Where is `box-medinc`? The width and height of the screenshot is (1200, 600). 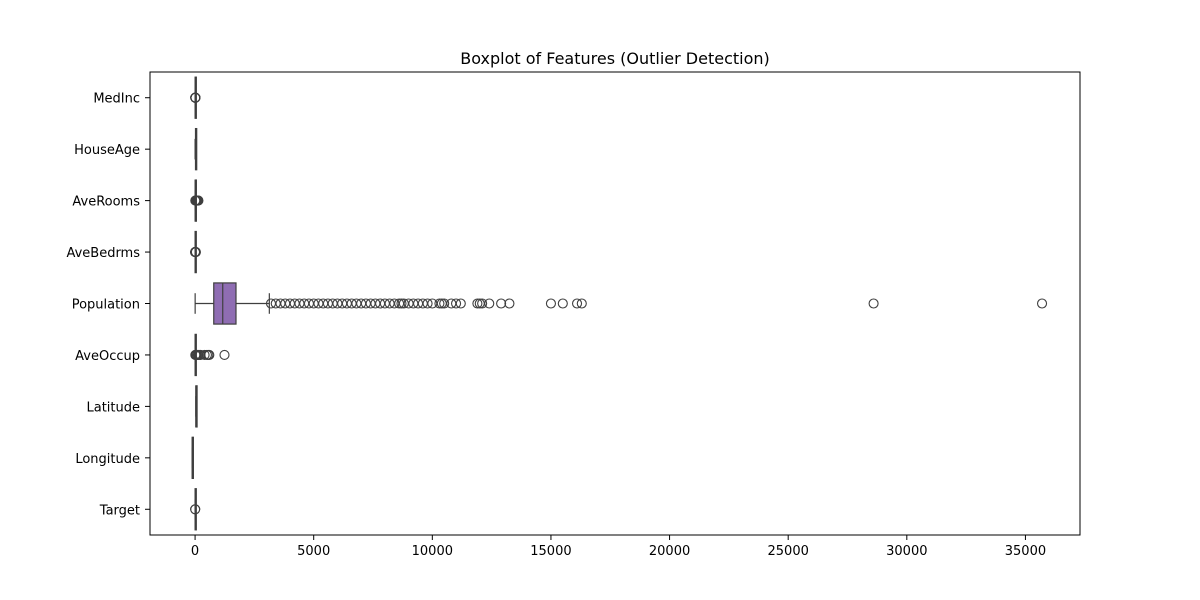 box-medinc is located at coordinates (195, 97).